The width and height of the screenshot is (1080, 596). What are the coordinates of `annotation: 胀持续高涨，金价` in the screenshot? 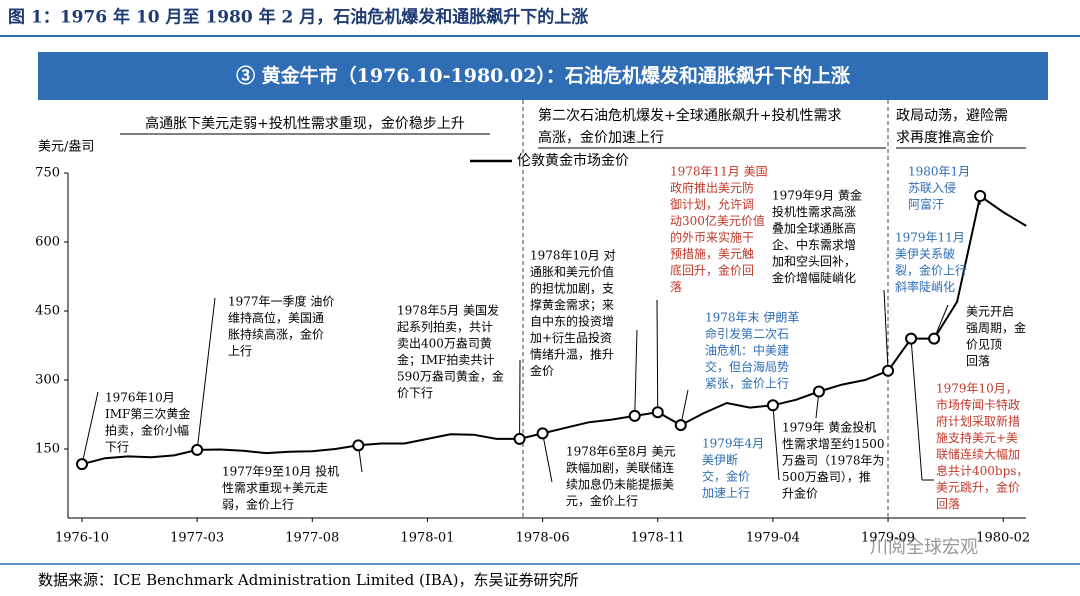 It's located at (276, 334).